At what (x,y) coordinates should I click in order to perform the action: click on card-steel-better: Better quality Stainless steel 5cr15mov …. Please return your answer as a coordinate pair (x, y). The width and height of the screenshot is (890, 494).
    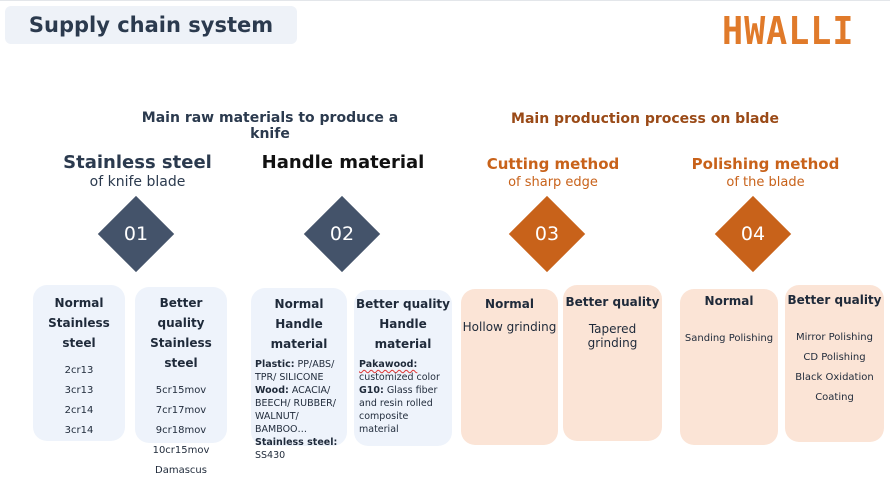
    Looking at the image, I should click on (181, 381).